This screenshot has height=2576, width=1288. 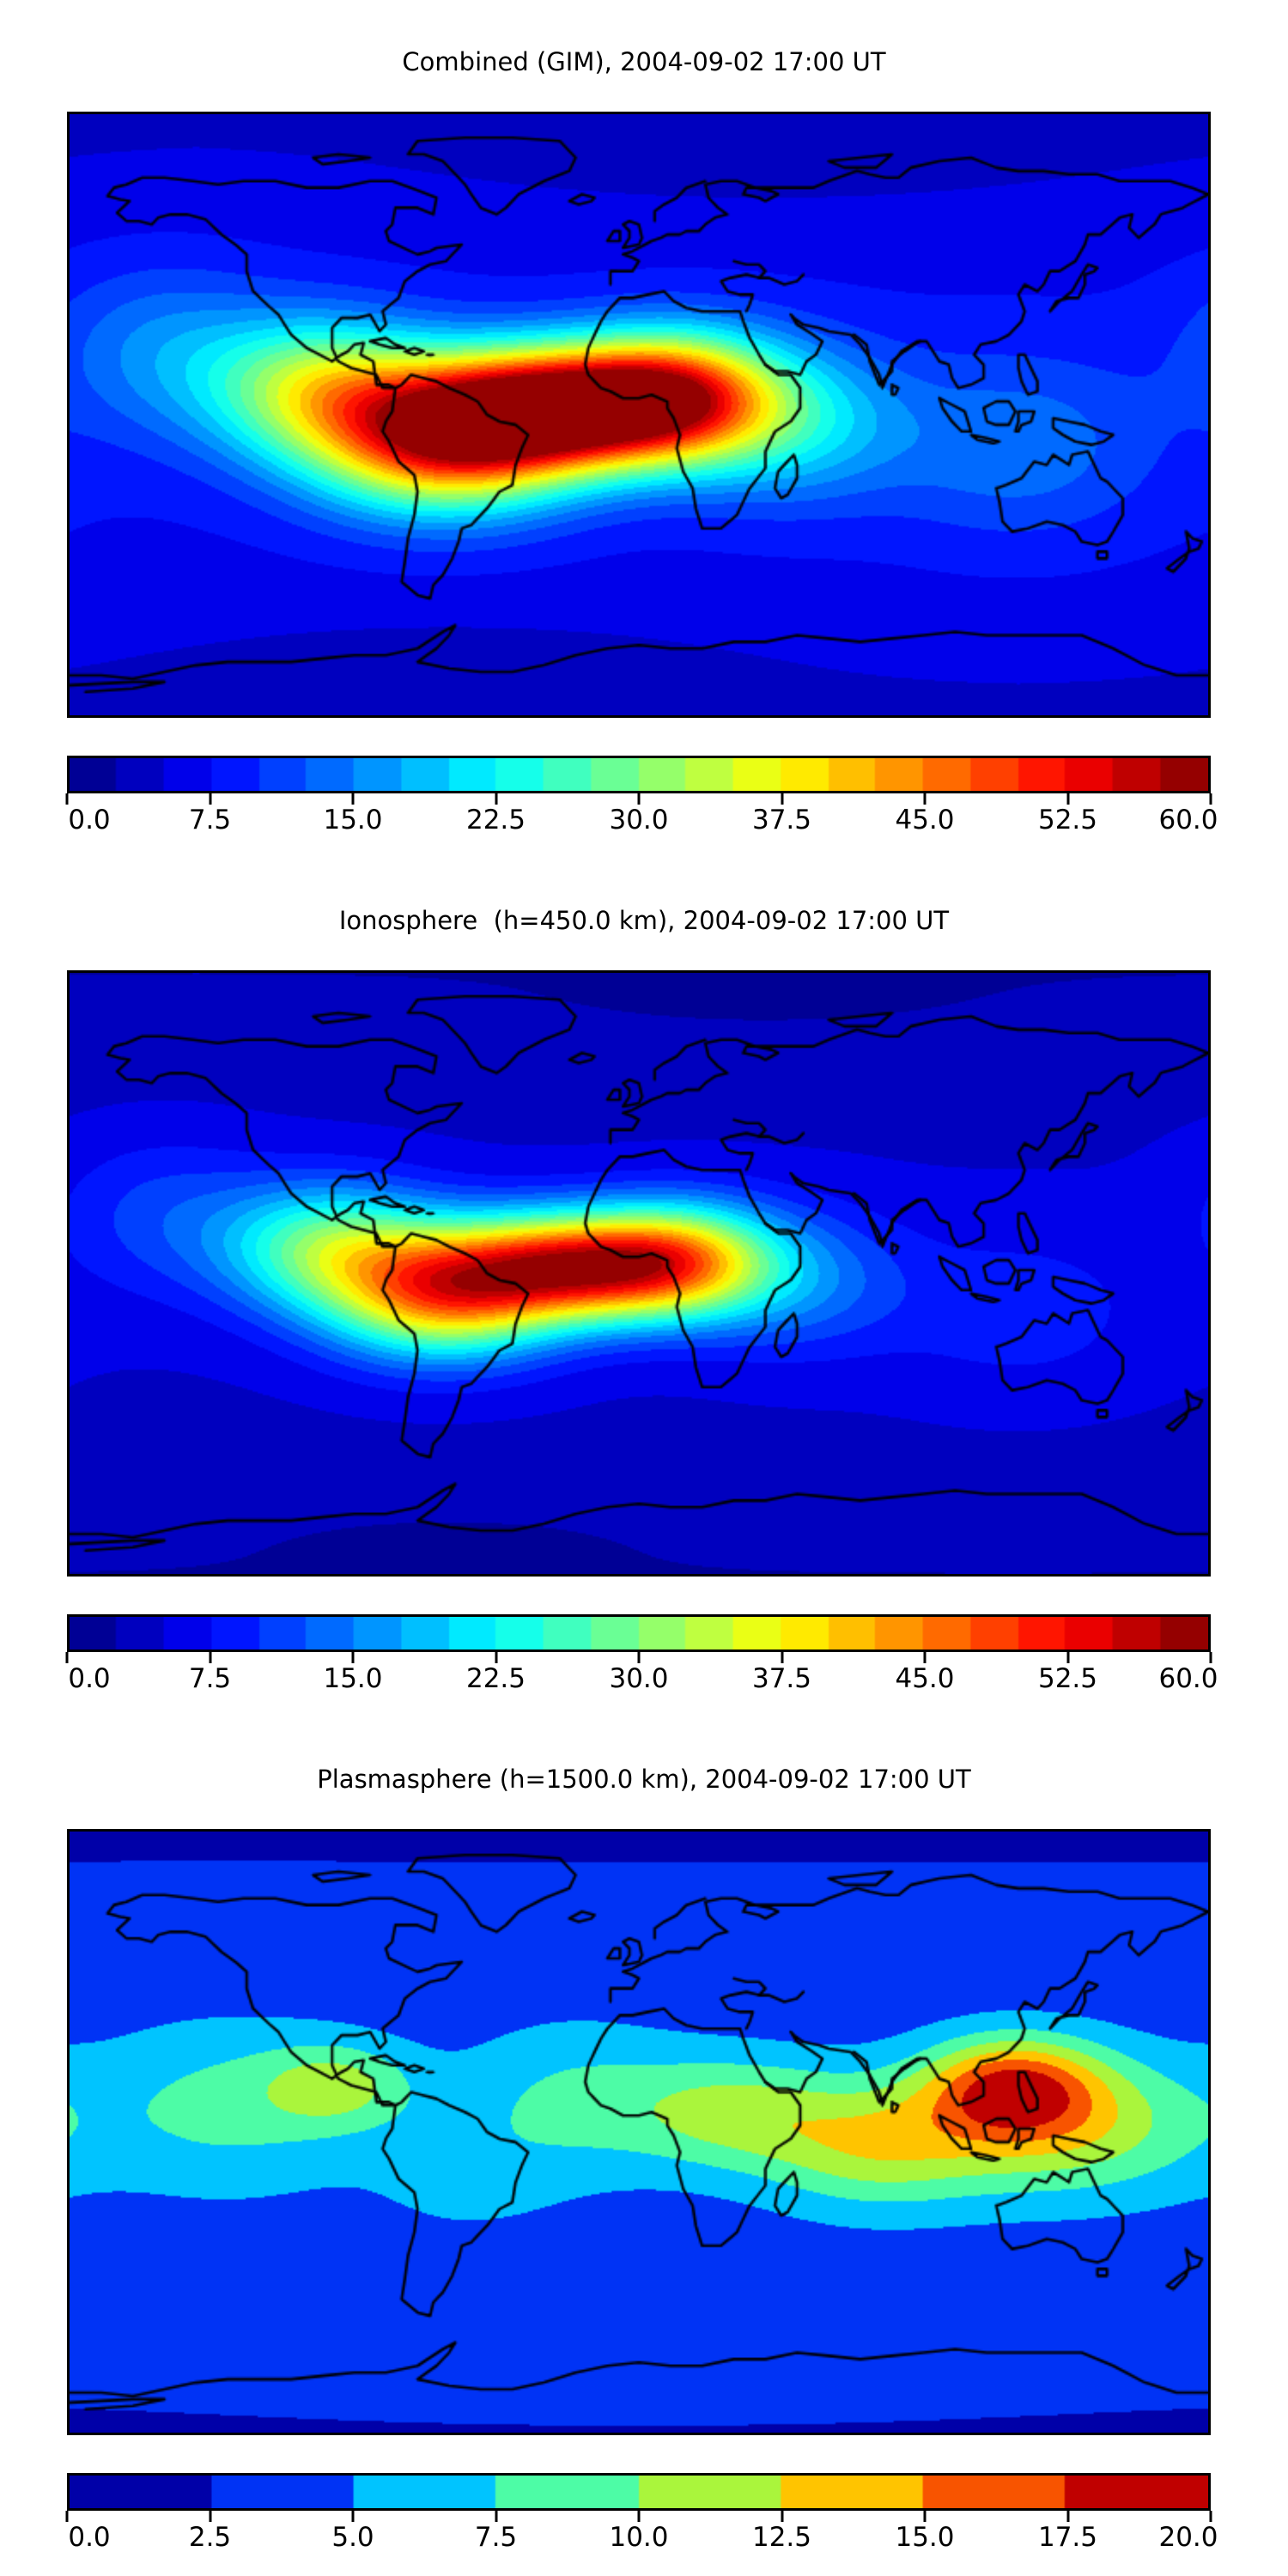 I want to click on colorbar-gradient-ionosphere, so click(x=639, y=1633).